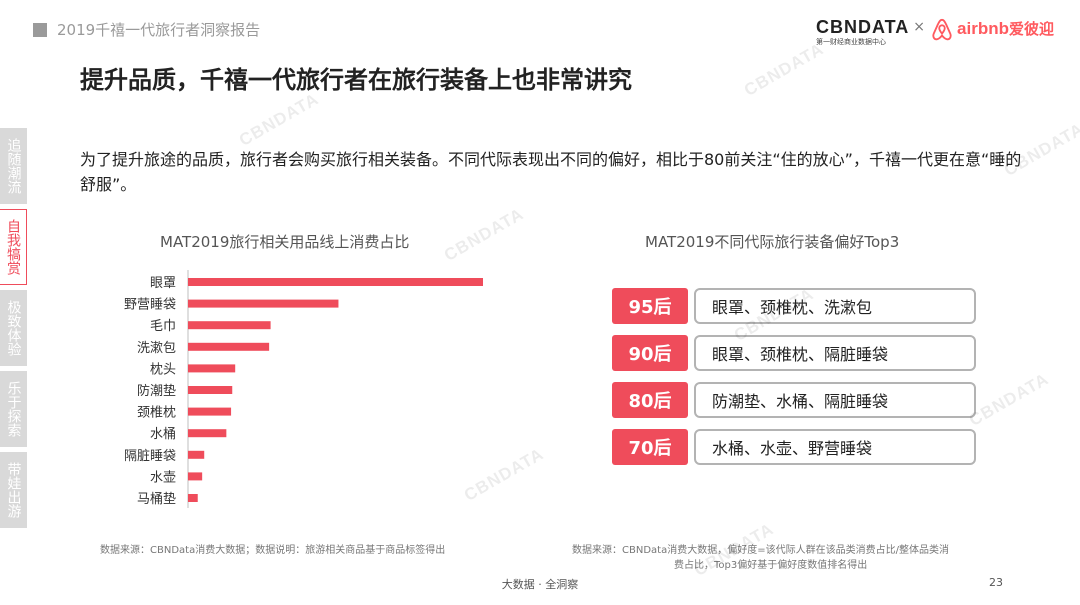  I want to click on airbnb-cn-text: 爱彼迎, so click(1031, 29).